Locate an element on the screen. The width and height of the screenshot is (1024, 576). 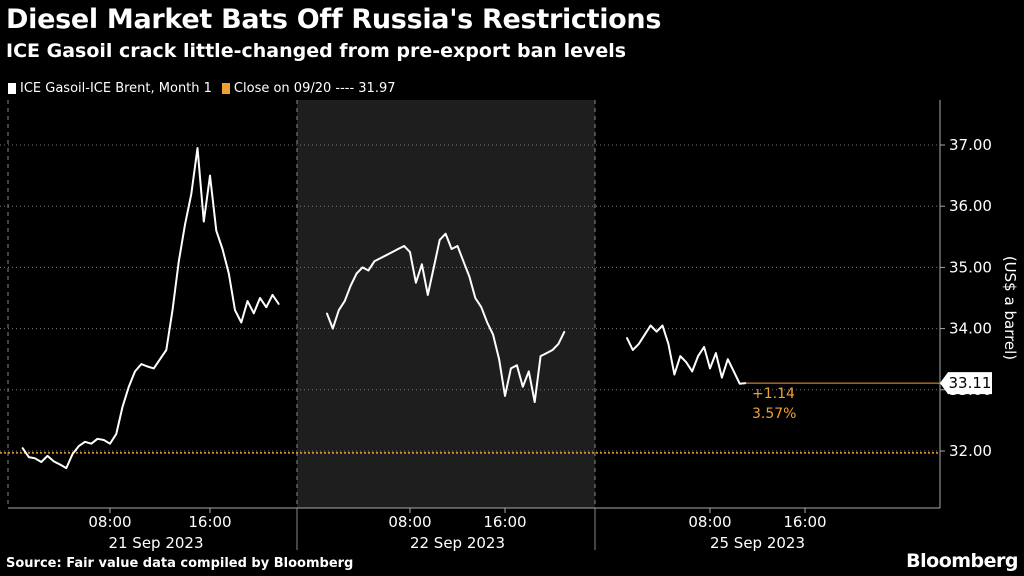
change-absolute-label: +1.14 is located at coordinates (773, 394).